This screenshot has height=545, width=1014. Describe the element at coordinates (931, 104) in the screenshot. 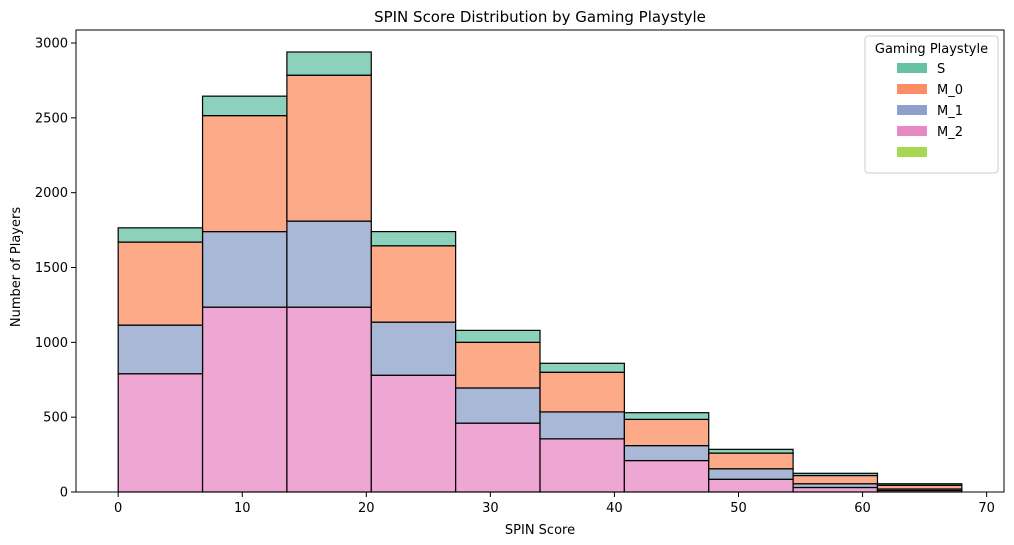

I see `legend: Gaming Playstyle S M_0 M_1 M_2` at that location.